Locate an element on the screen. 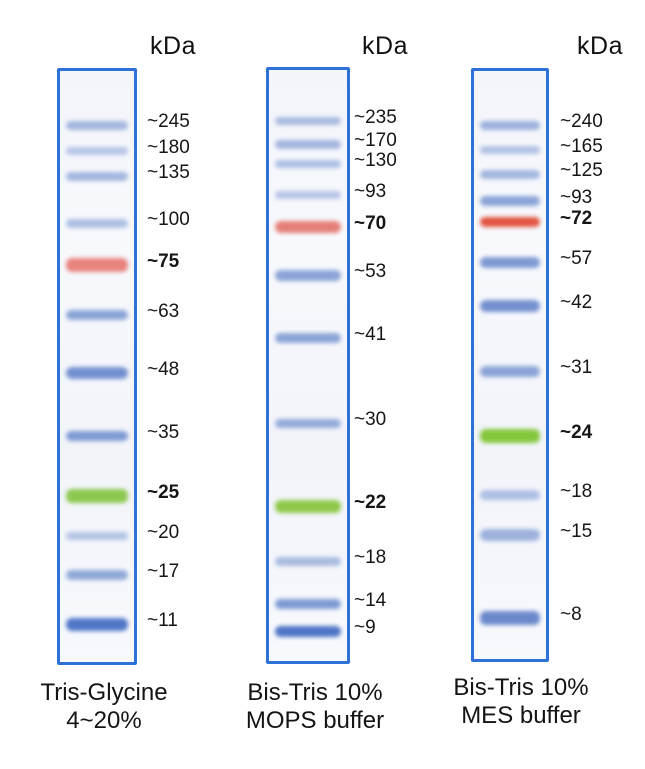 Image resolution: width=645 pixels, height=769 pixels. kda-unit-label-lane1: kDa is located at coordinates (173, 46).